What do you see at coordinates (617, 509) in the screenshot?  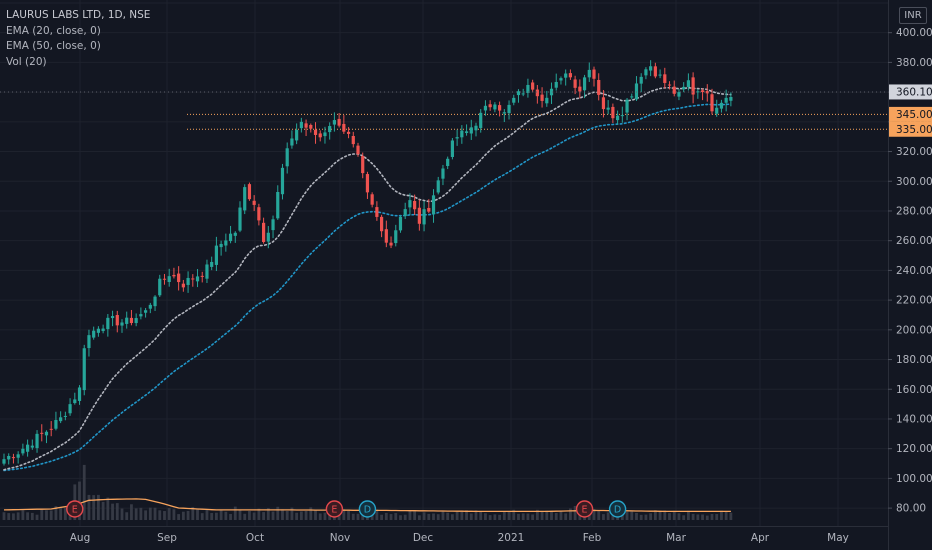 I see `dividend-marker: D` at bounding box center [617, 509].